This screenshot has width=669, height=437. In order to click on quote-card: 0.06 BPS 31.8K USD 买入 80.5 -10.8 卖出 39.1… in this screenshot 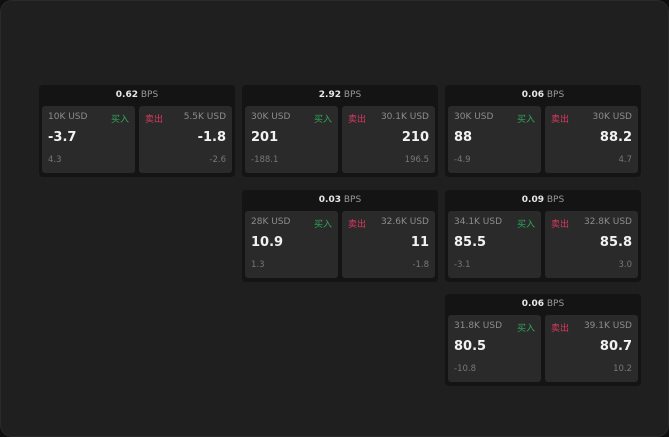, I will do `click(543, 340)`.